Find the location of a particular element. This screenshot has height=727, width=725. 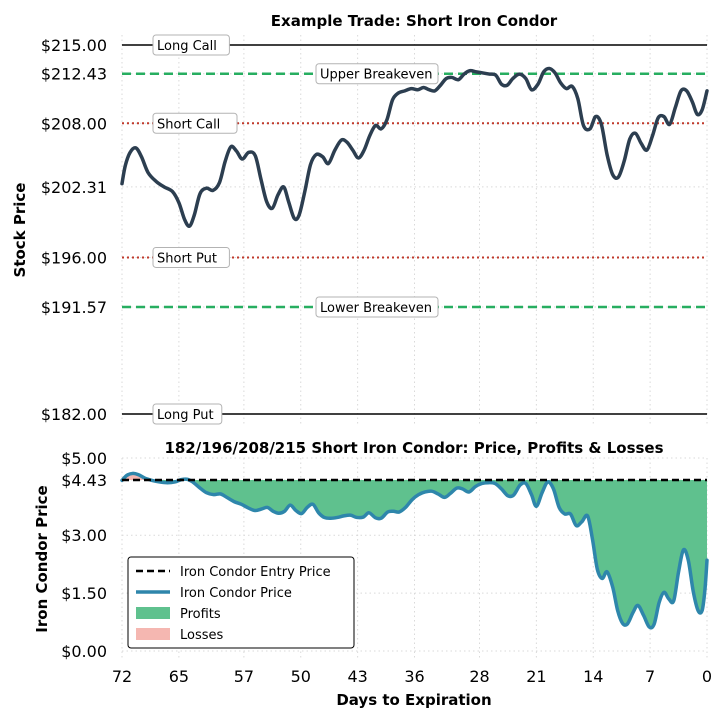

level-label-short-put: Short Put is located at coordinates (187, 258).